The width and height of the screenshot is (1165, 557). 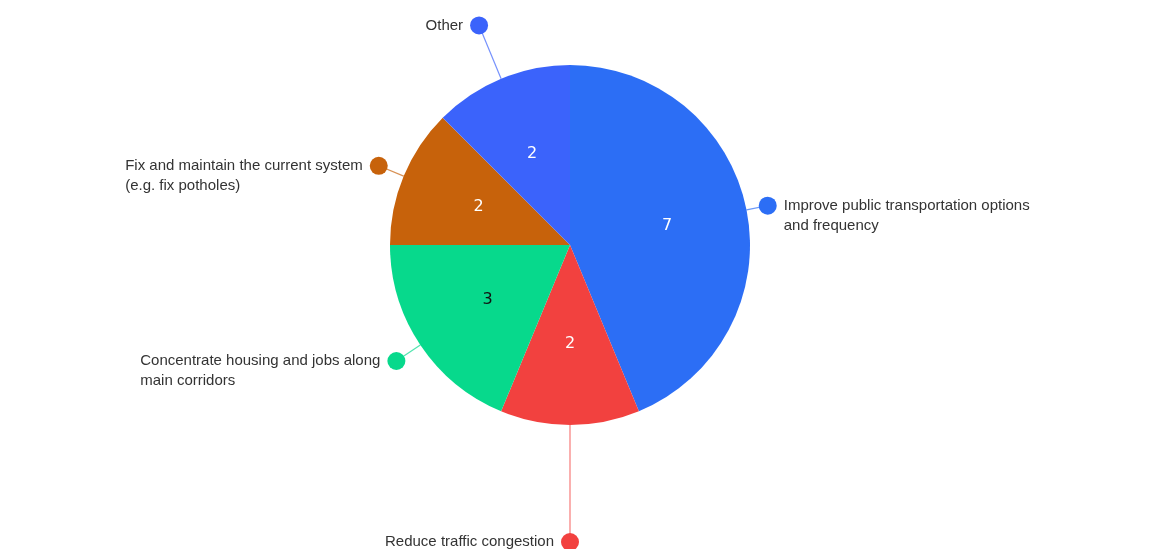 What do you see at coordinates (667, 224) in the screenshot?
I see `data-label: 7` at bounding box center [667, 224].